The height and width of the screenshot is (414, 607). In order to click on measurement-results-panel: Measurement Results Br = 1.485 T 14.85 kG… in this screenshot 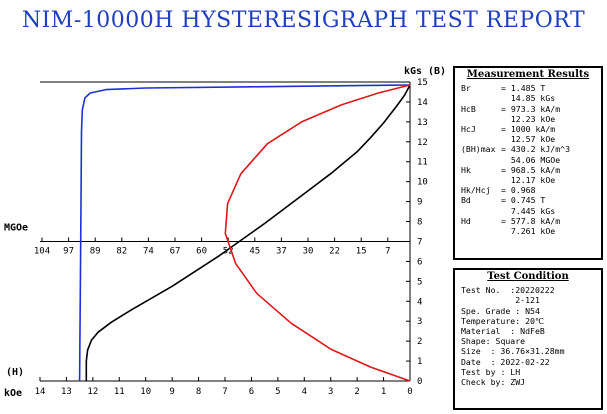, I will do `click(528, 163)`.